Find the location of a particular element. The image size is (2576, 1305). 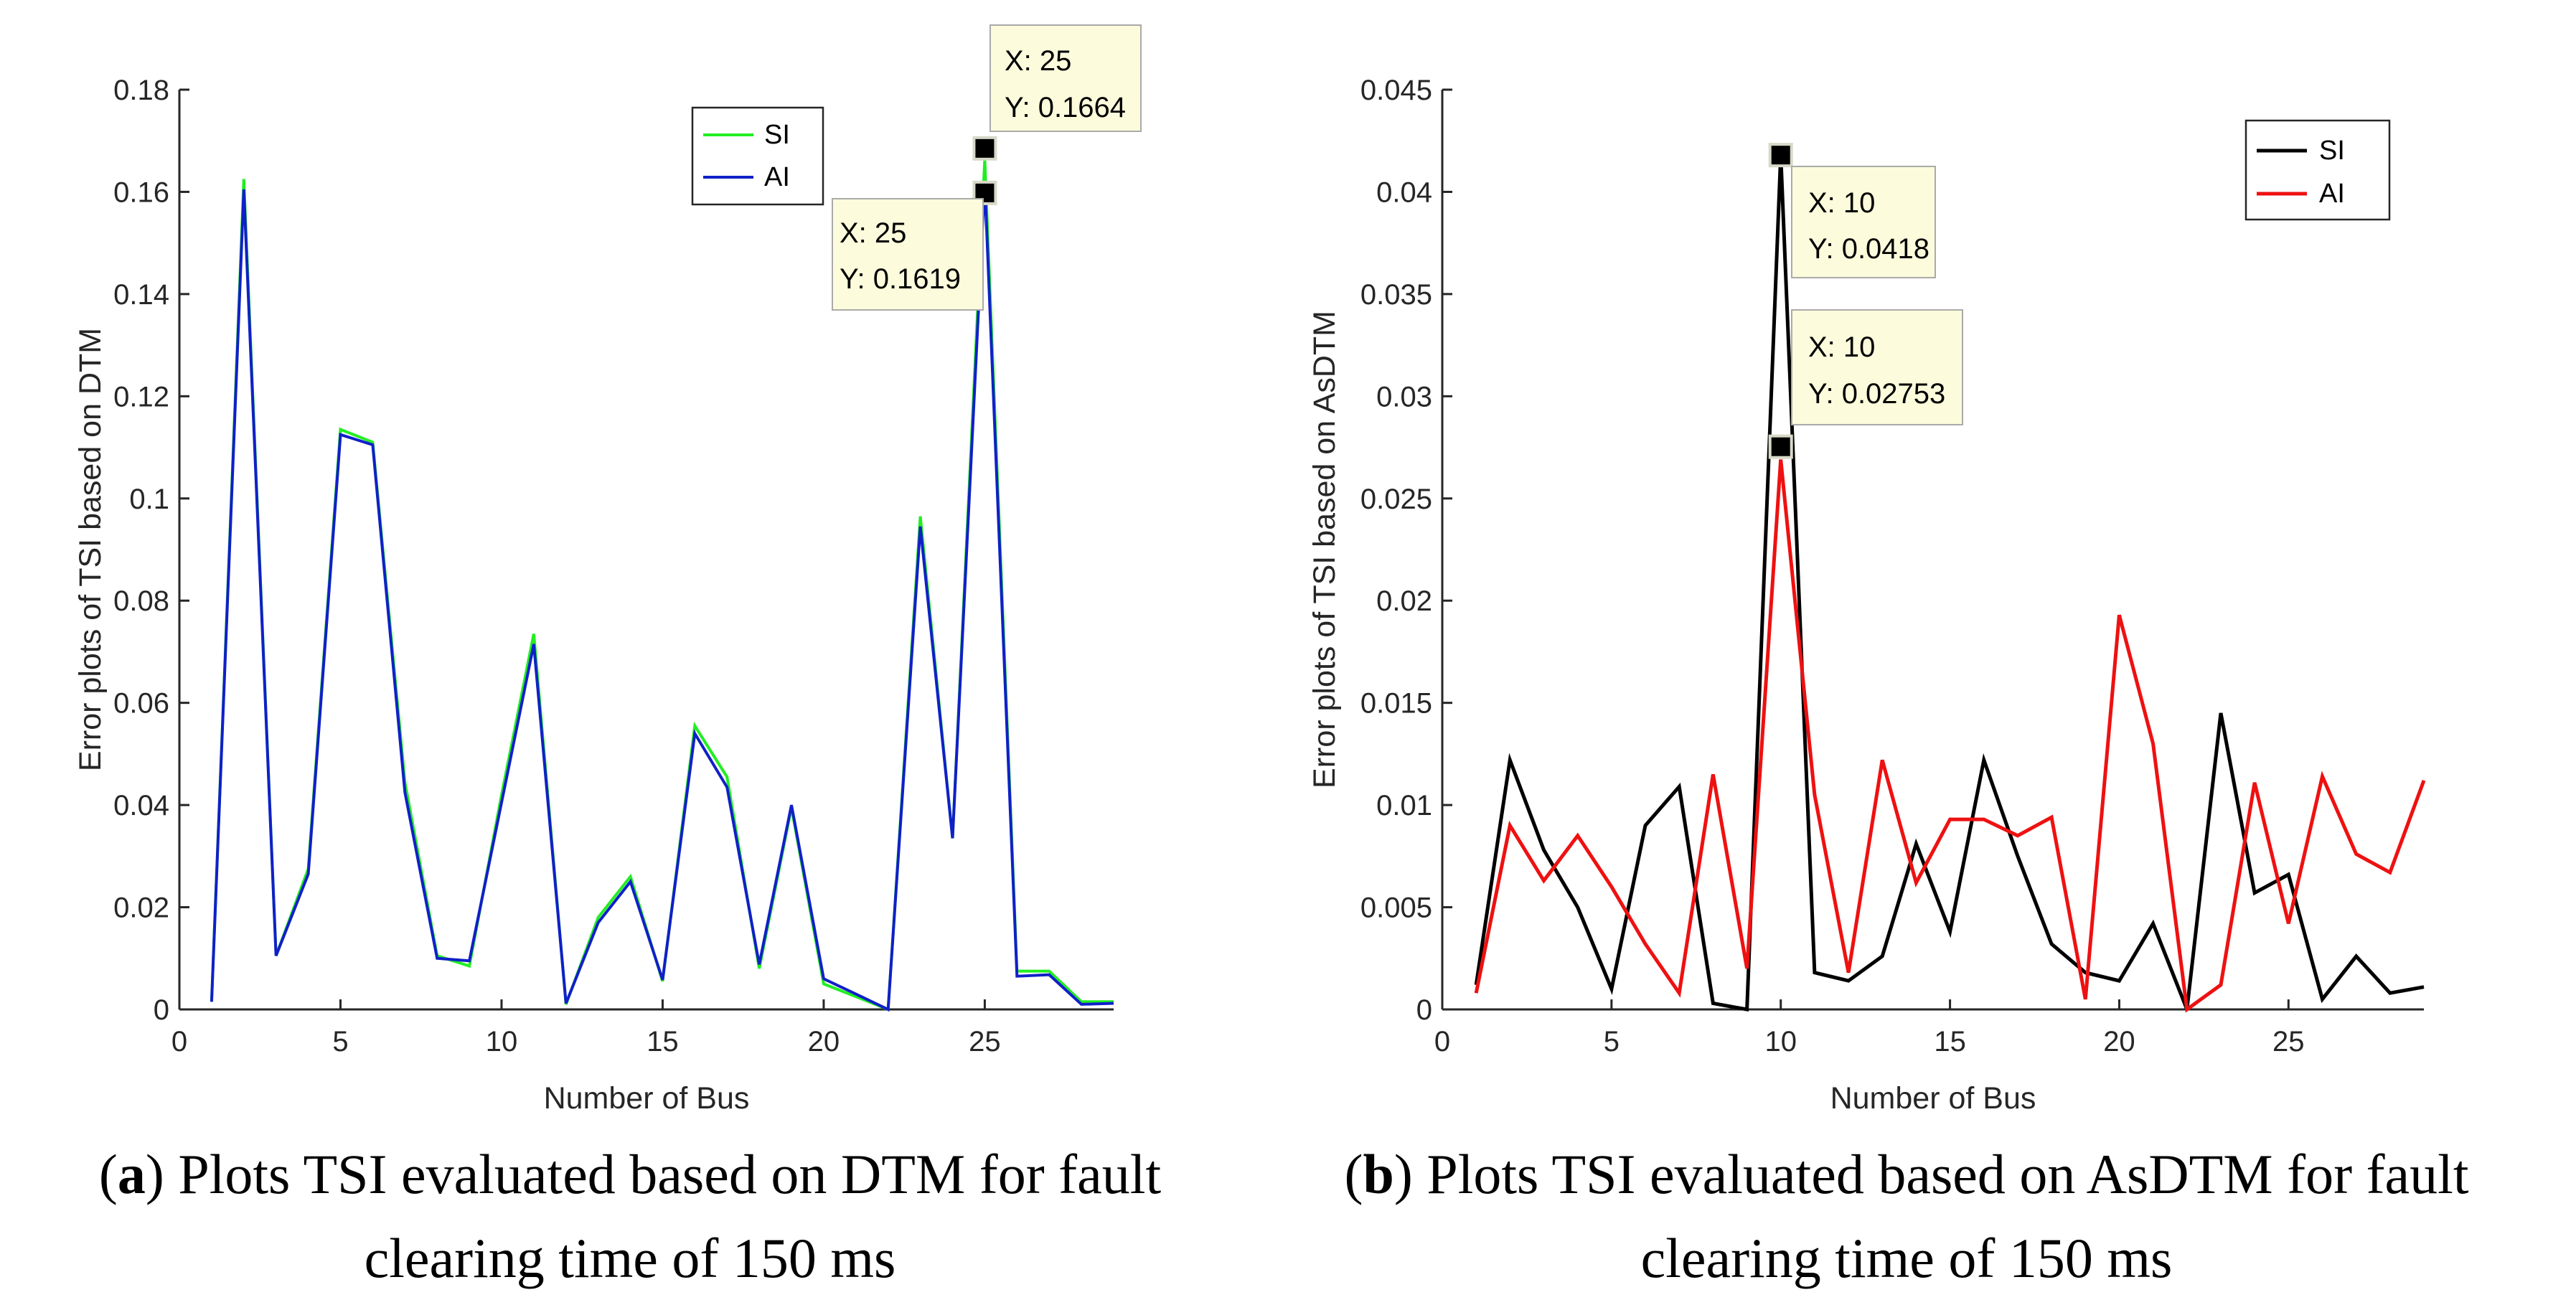

y-tick-label: 0.015 is located at coordinates (1396, 704).